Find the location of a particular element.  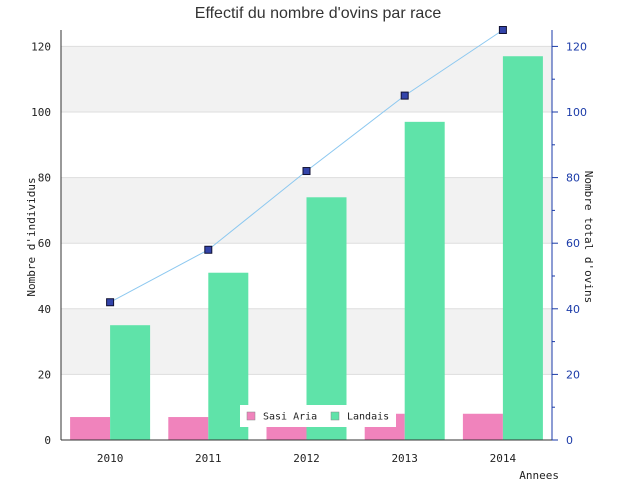

y2-tick-label: 20 is located at coordinates (573, 374).